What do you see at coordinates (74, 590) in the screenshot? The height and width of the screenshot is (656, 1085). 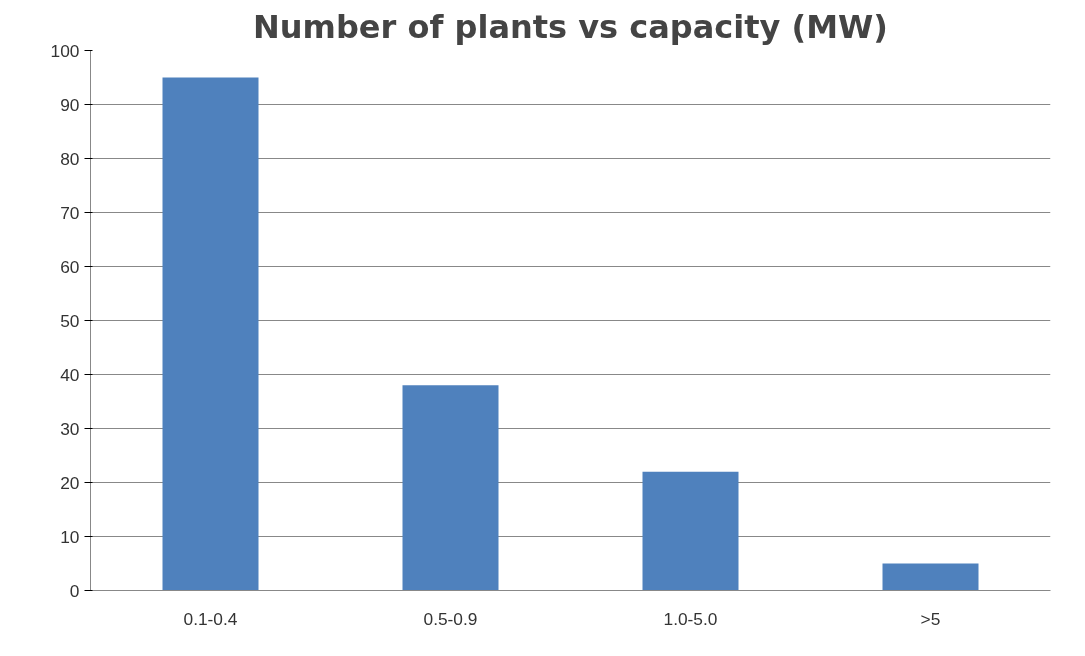 I see `y-tick-label: 0` at bounding box center [74, 590].